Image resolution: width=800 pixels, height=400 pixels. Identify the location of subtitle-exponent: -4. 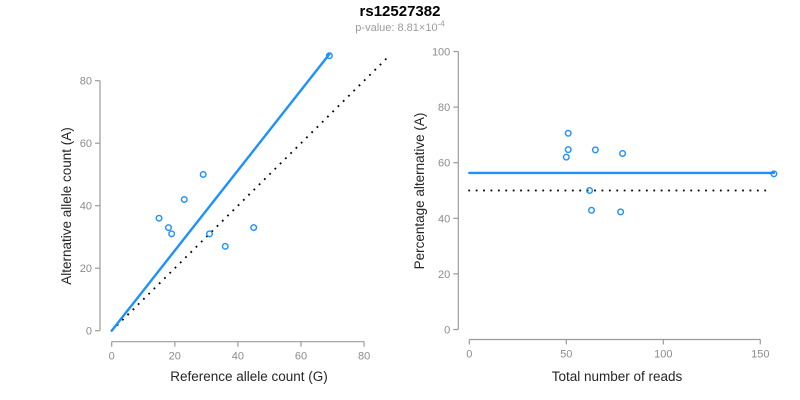
(441, 24).